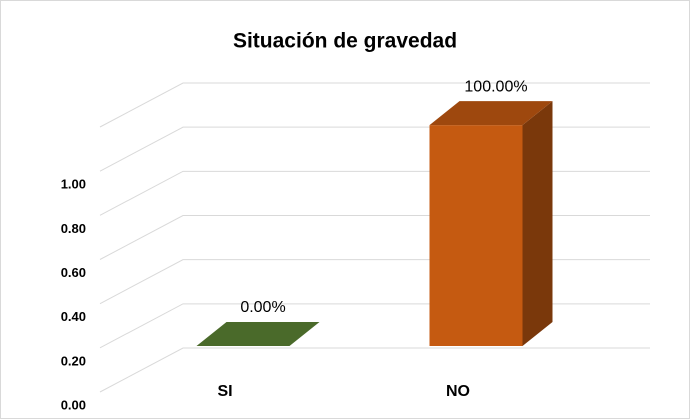 The width and height of the screenshot is (690, 419). I want to click on data-label: 0.00%, so click(262, 307).